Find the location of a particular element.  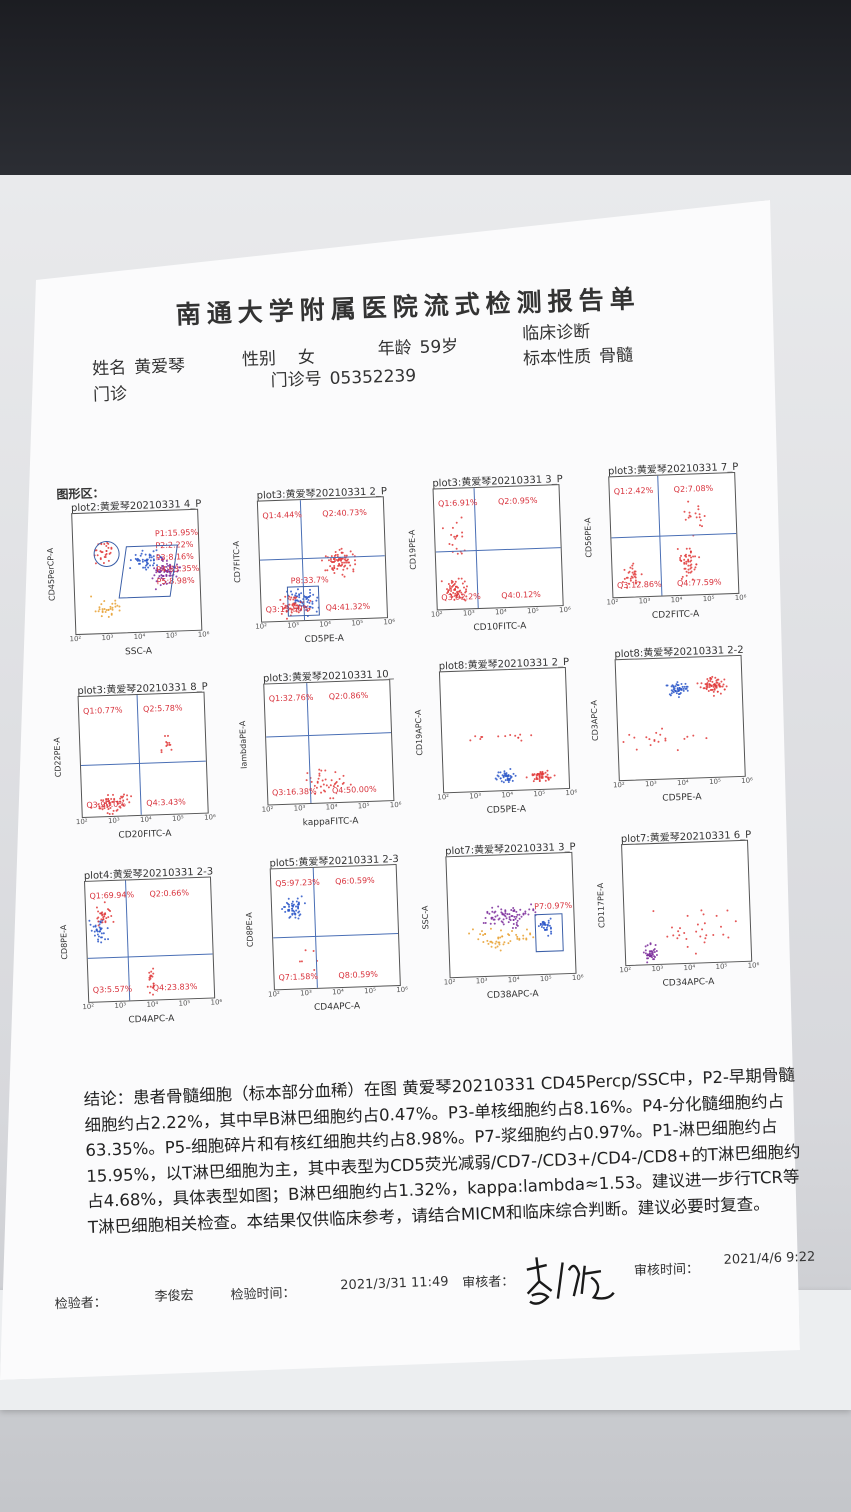

report-title: 南通大学附属医院流式检测报告单 is located at coordinates (408, 307).